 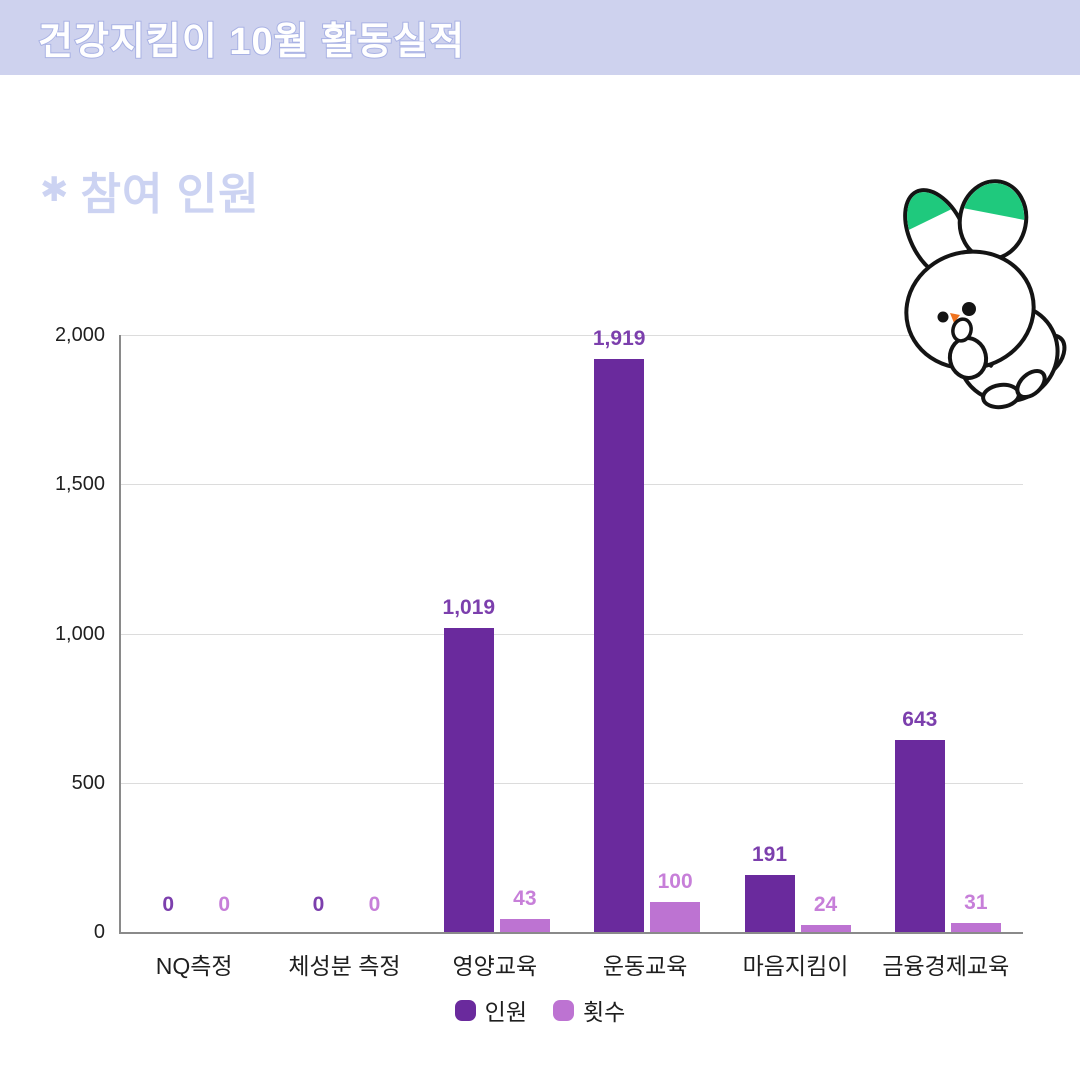 I want to click on rabbit-mascot-icon, so click(x=985, y=294).